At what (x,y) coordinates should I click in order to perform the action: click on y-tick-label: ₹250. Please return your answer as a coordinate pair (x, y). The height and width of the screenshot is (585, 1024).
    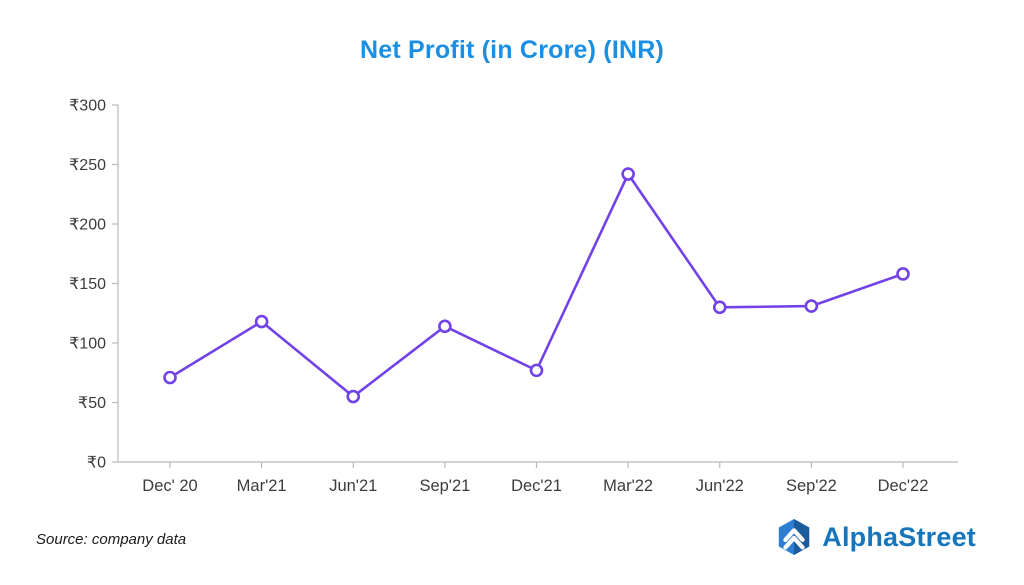
    Looking at the image, I should click on (87, 165).